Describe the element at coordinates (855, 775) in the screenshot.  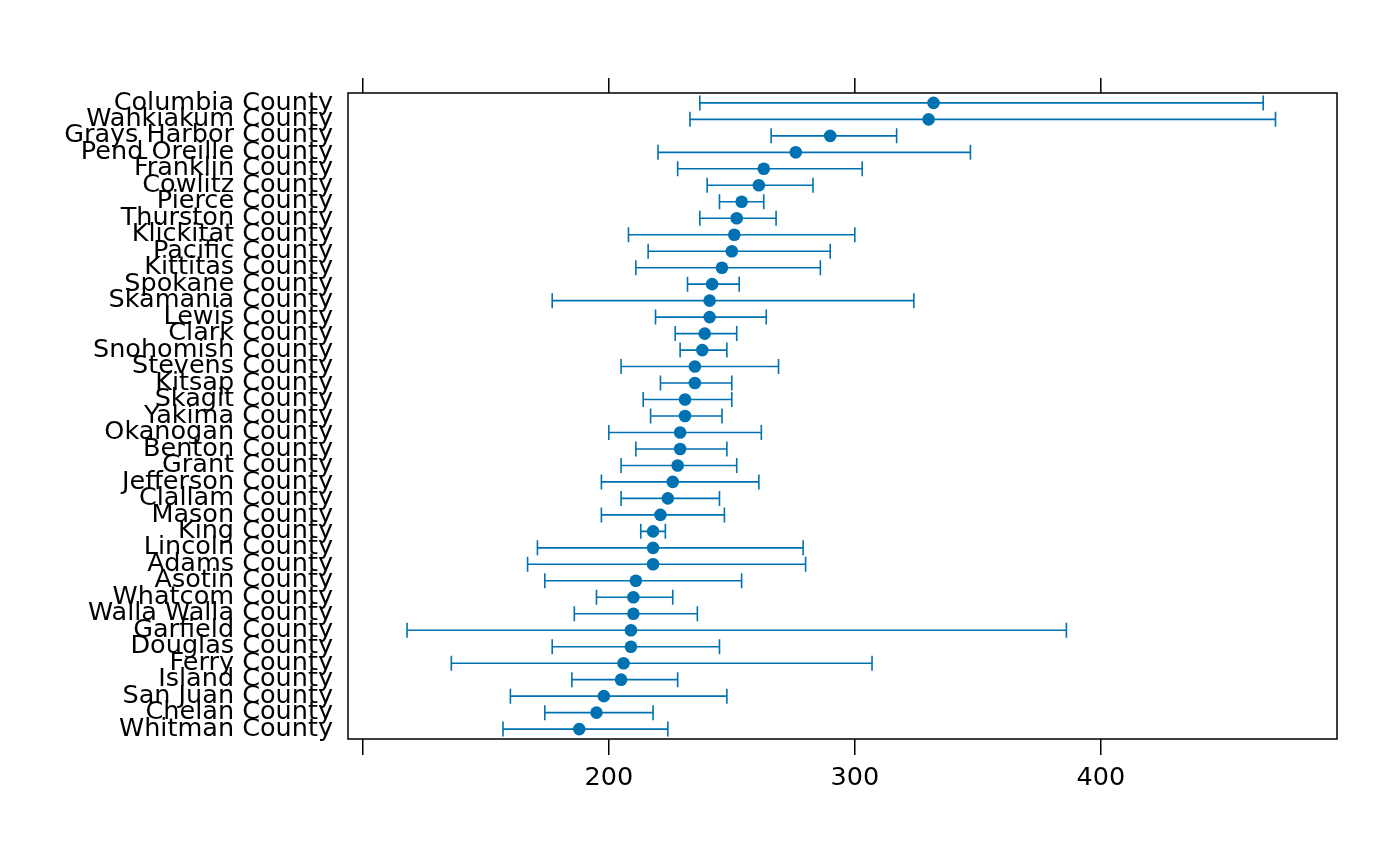
I see `x-tick-label: 300` at that location.